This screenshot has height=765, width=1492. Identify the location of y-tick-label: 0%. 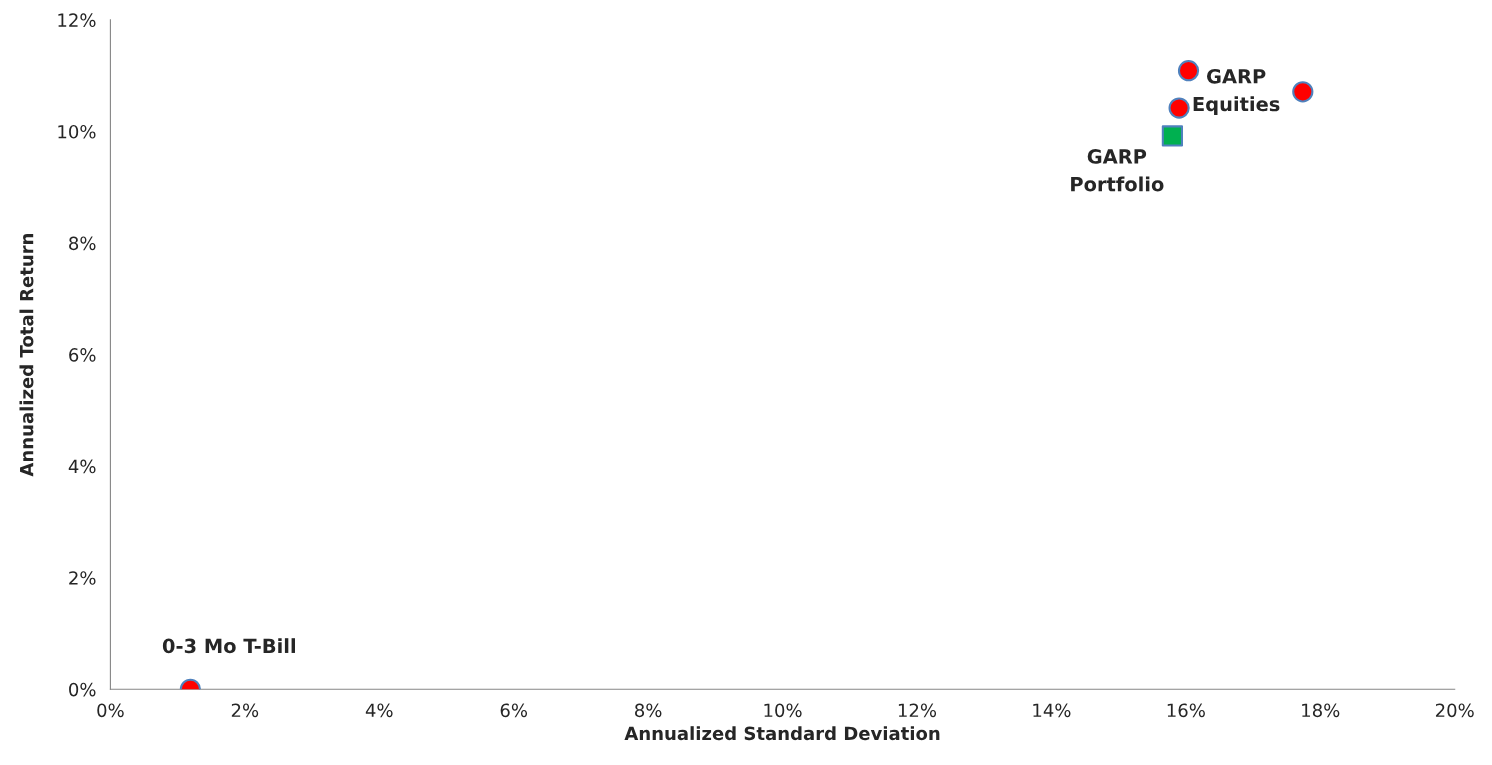
(82, 689).